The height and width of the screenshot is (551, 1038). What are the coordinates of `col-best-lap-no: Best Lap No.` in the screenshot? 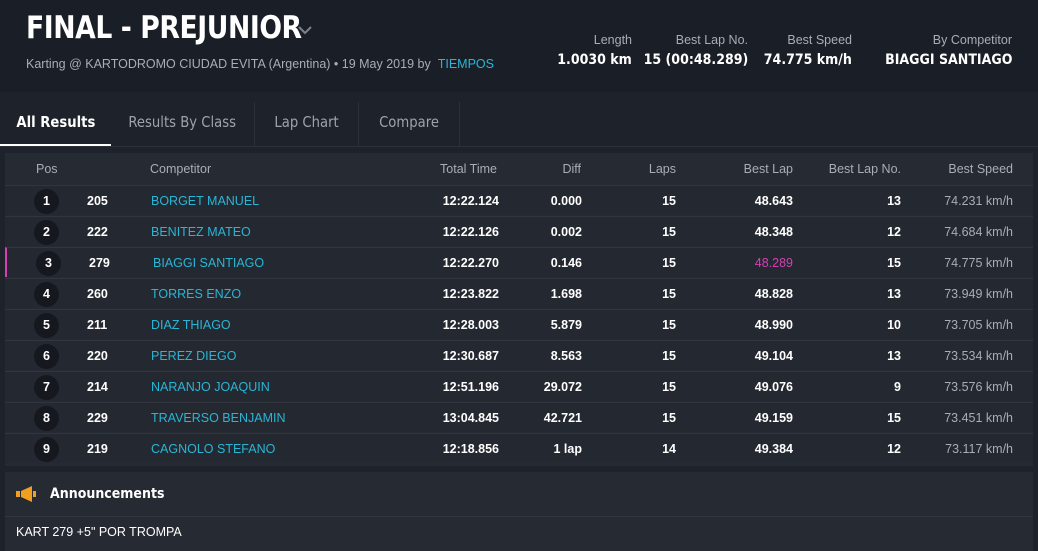 It's located at (864, 169).